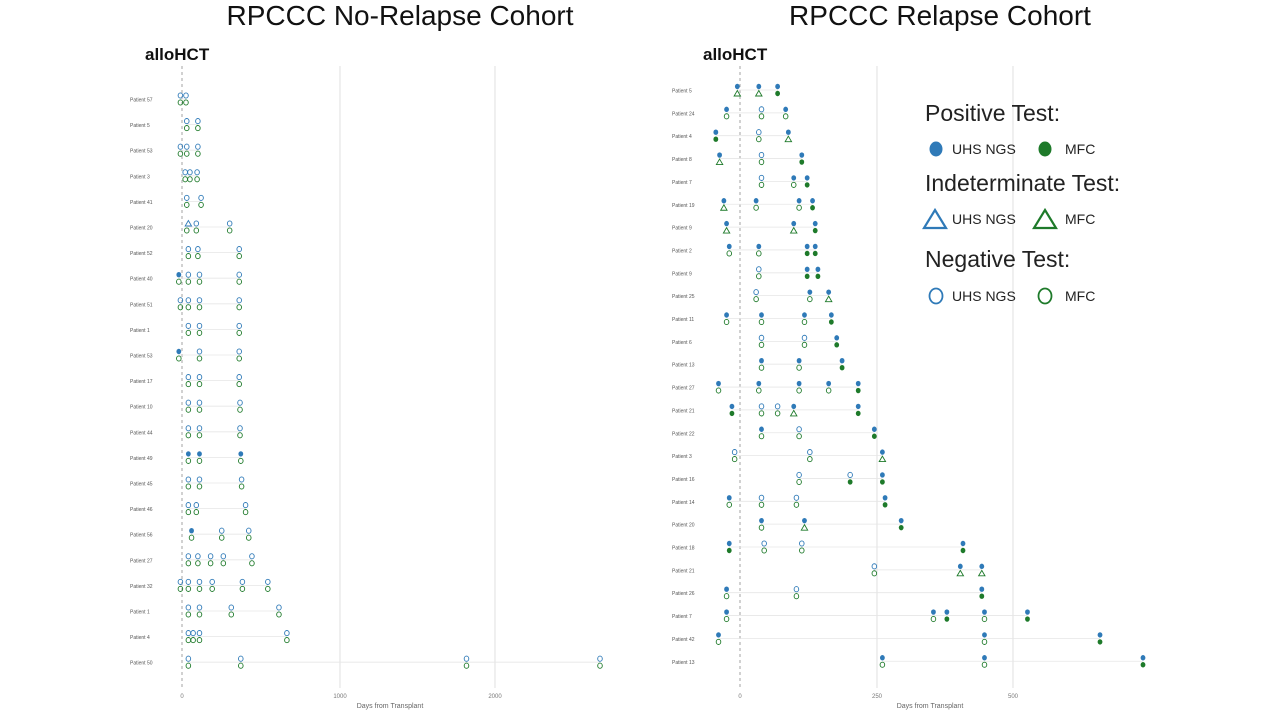 The height and width of the screenshot is (716, 1274). I want to click on left-patient-label: Patient 3, so click(140, 177).